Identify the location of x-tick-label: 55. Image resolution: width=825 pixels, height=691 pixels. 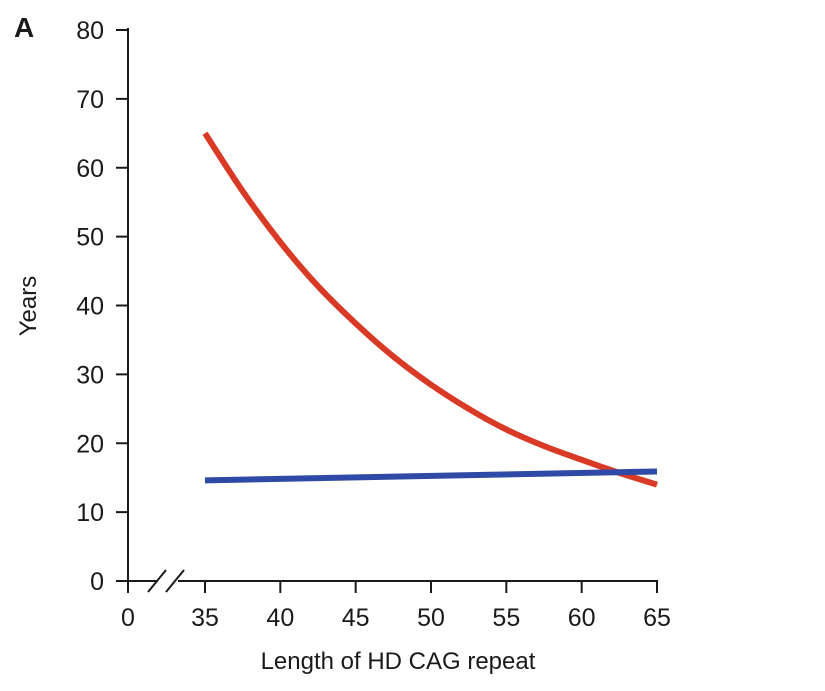
(506, 618).